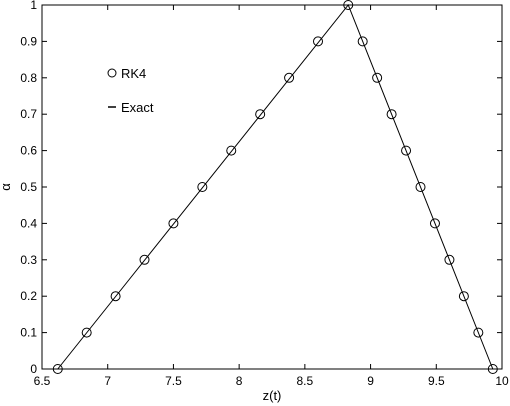 The image size is (510, 406). I want to click on x-axis-label: z(t), so click(272, 395).